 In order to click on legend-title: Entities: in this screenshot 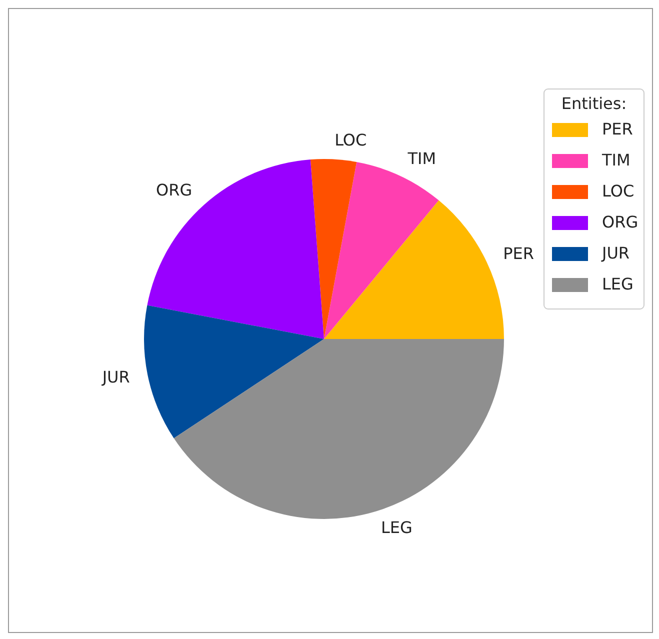, I will do `click(594, 103)`.